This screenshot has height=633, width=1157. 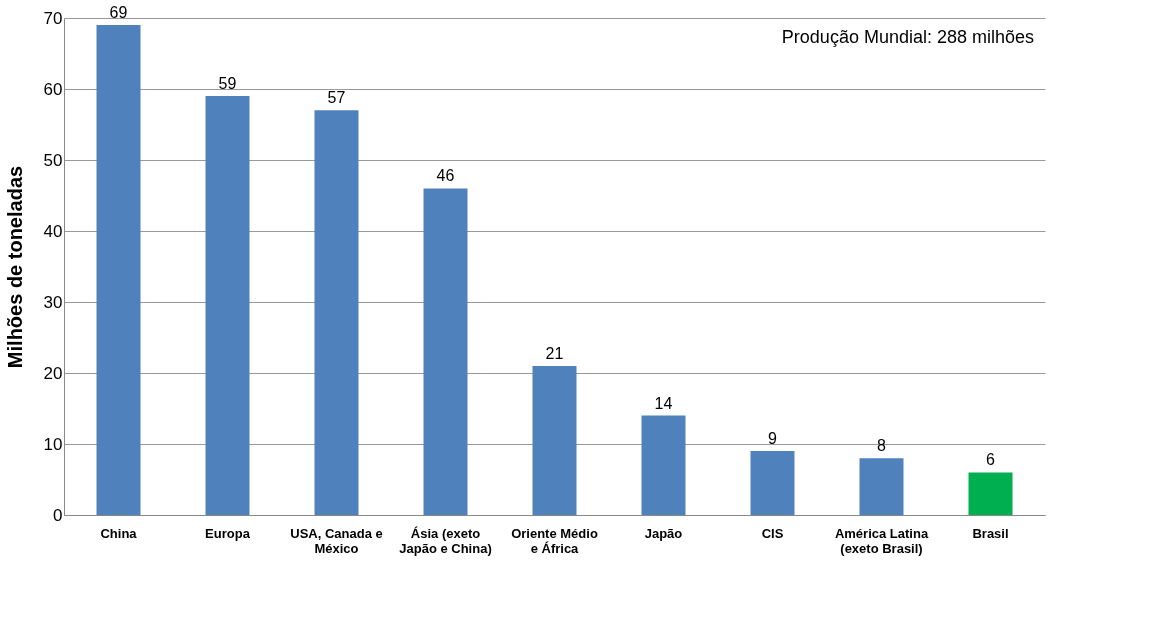 I want to click on y-tick-label: 30, so click(x=53, y=302).